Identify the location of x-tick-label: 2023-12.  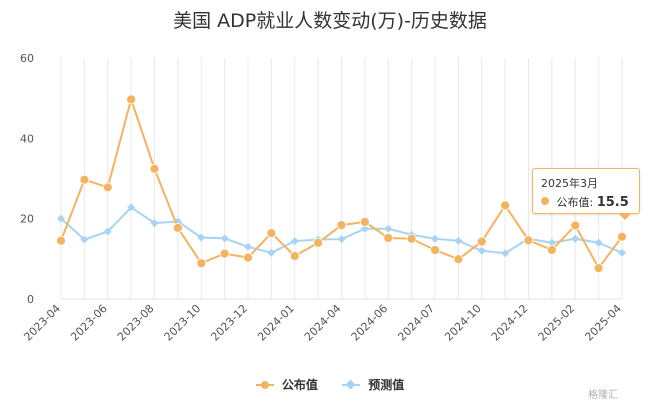
(229, 323).